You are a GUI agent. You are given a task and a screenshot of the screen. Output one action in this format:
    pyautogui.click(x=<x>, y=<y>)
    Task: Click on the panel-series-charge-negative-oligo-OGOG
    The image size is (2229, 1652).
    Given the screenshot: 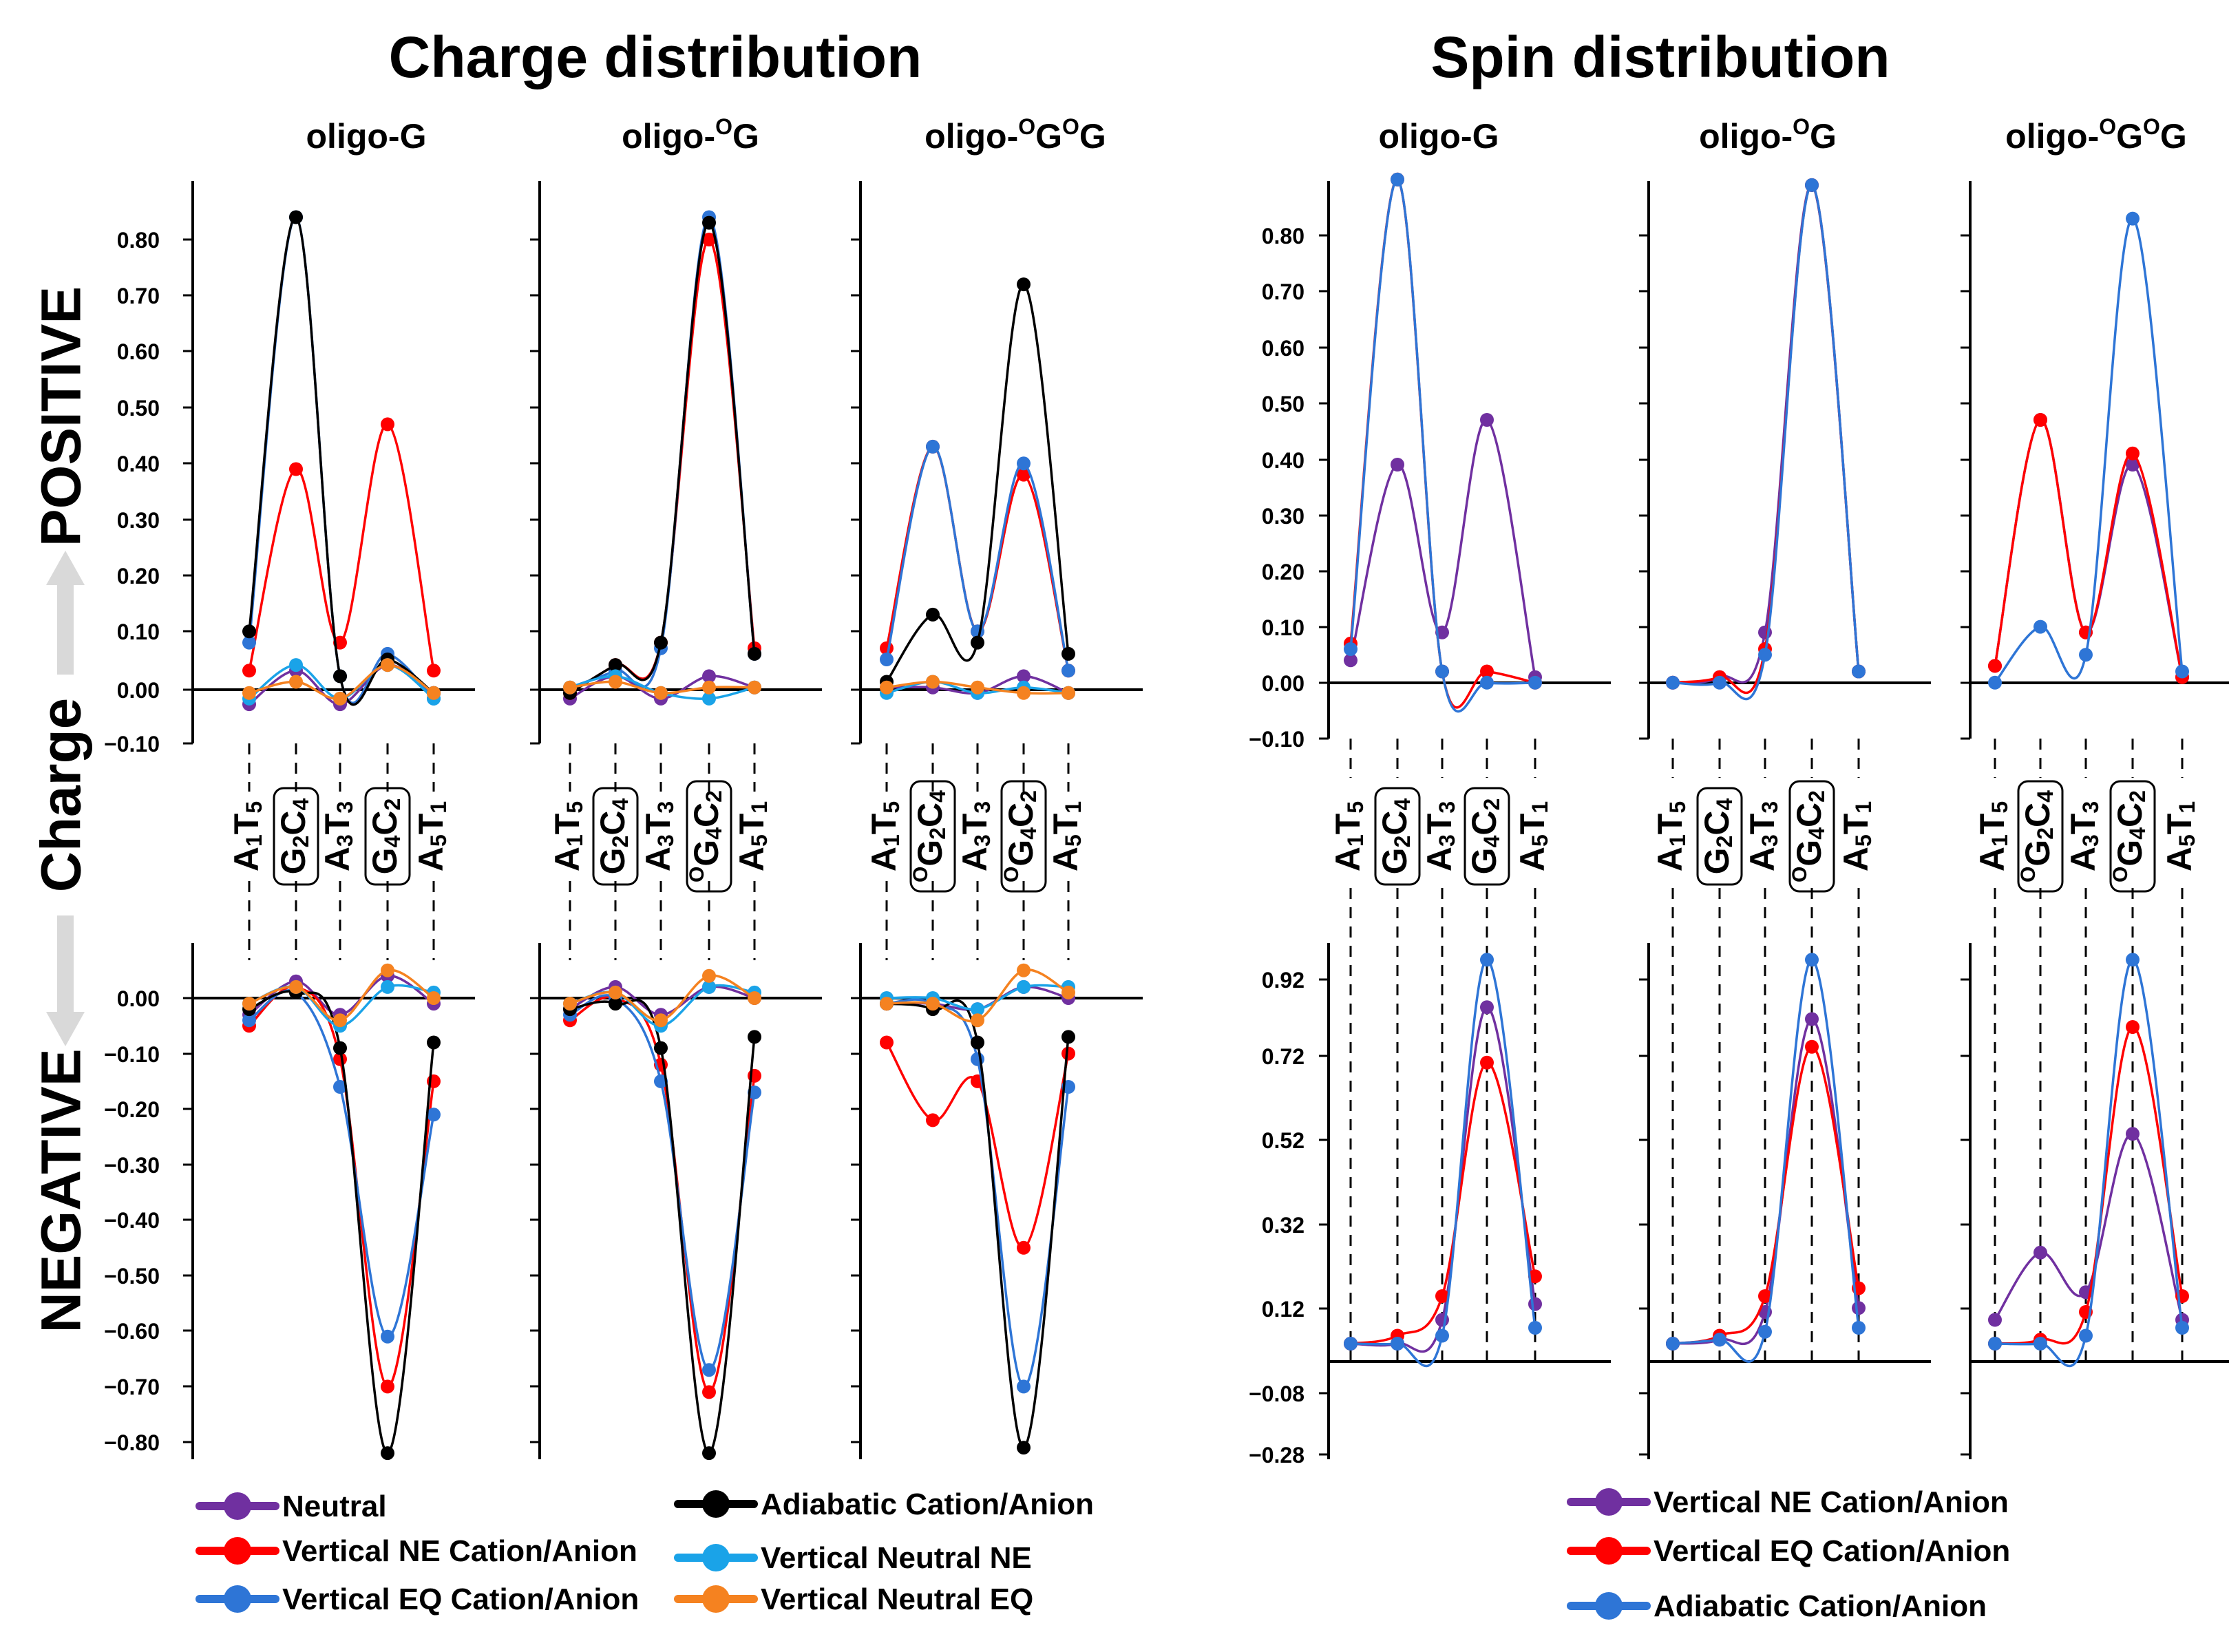 What is the action you would take?
    pyautogui.click(x=977, y=1209)
    